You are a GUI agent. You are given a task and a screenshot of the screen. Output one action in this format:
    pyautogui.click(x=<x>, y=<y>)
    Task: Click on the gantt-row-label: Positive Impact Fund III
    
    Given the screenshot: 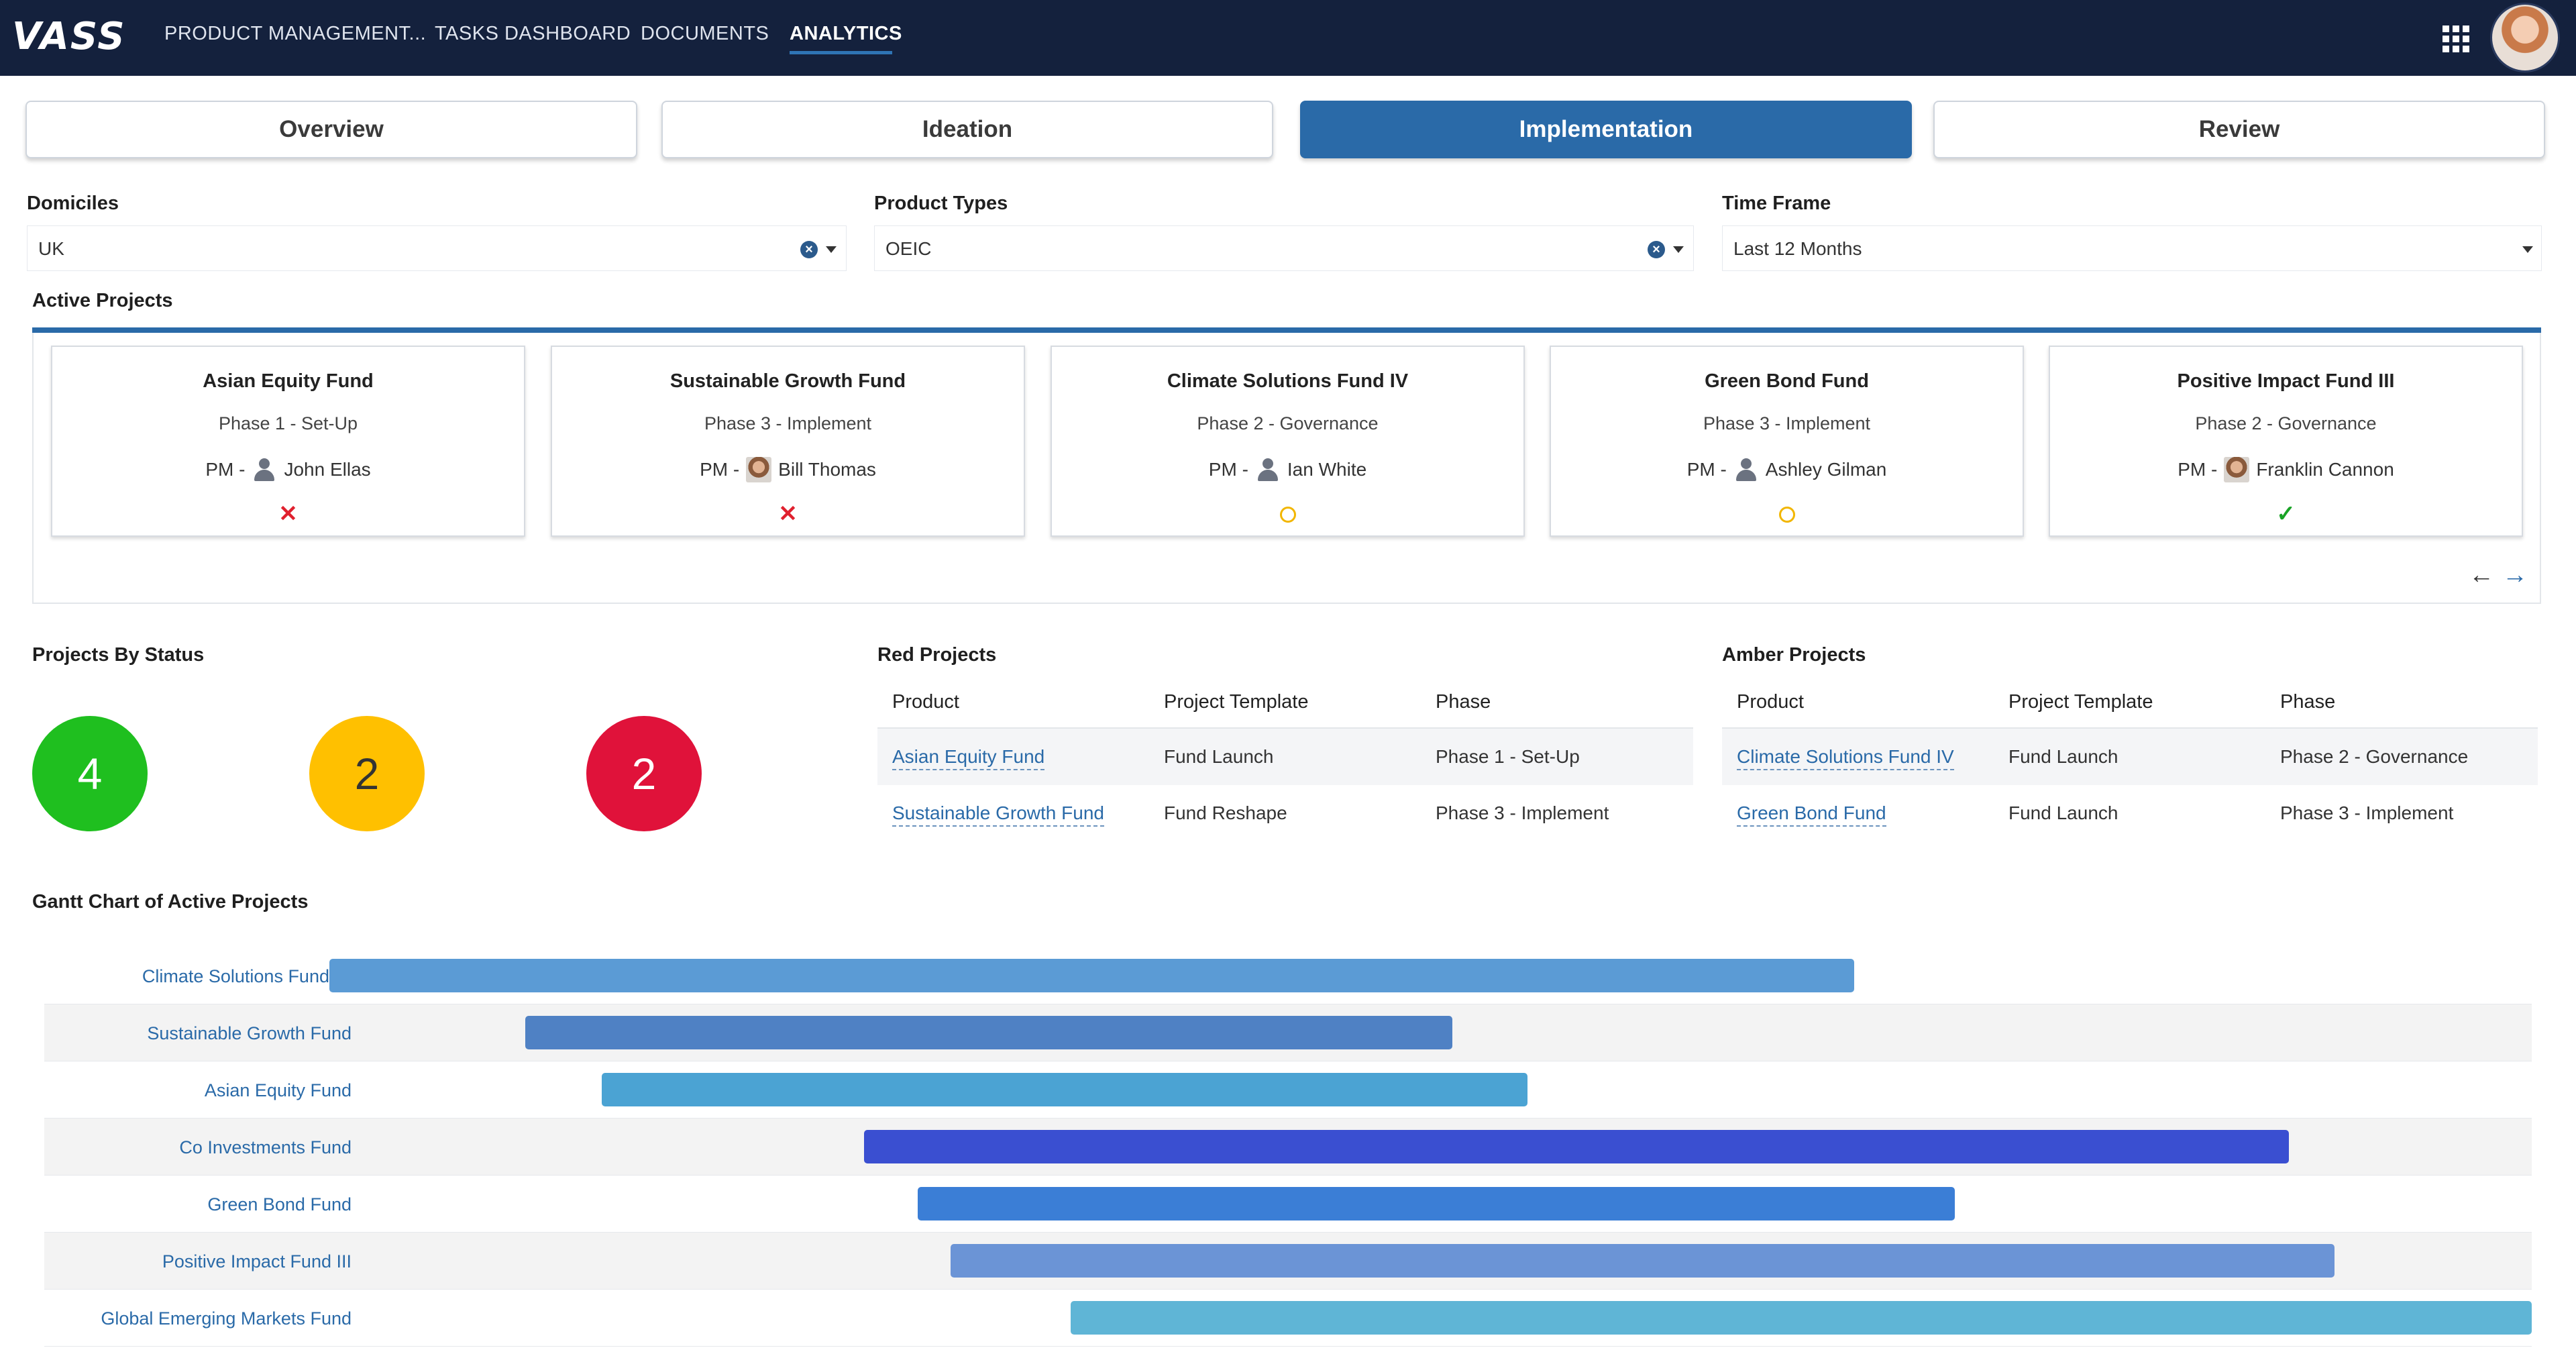 What is the action you would take?
    pyautogui.click(x=257, y=1261)
    